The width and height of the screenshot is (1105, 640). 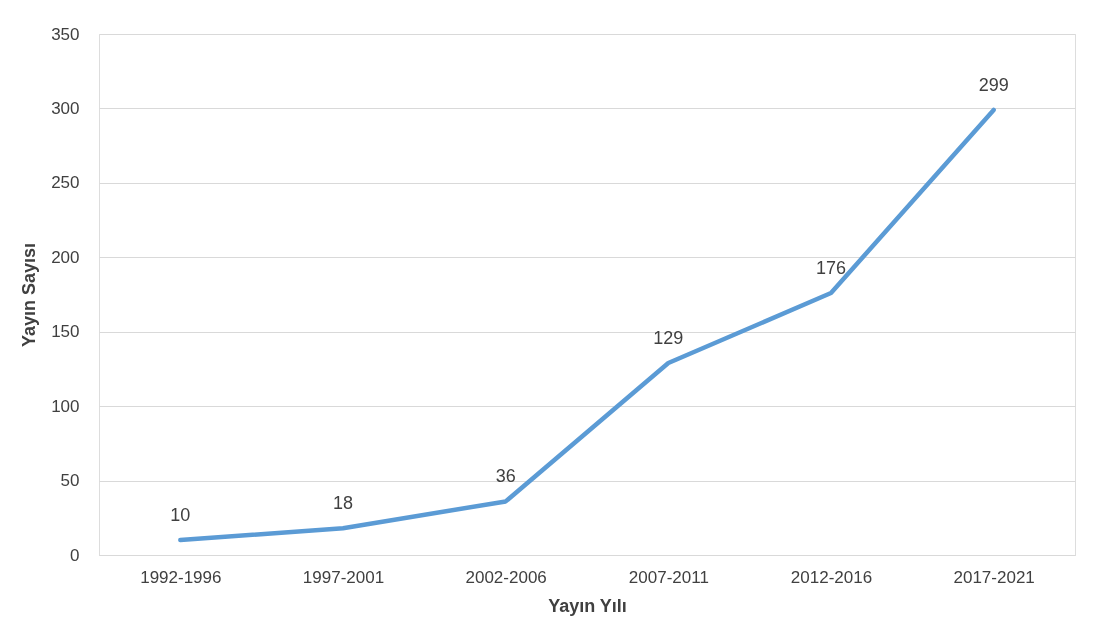 What do you see at coordinates (70, 481) in the screenshot?
I see `y-tick-label: 50` at bounding box center [70, 481].